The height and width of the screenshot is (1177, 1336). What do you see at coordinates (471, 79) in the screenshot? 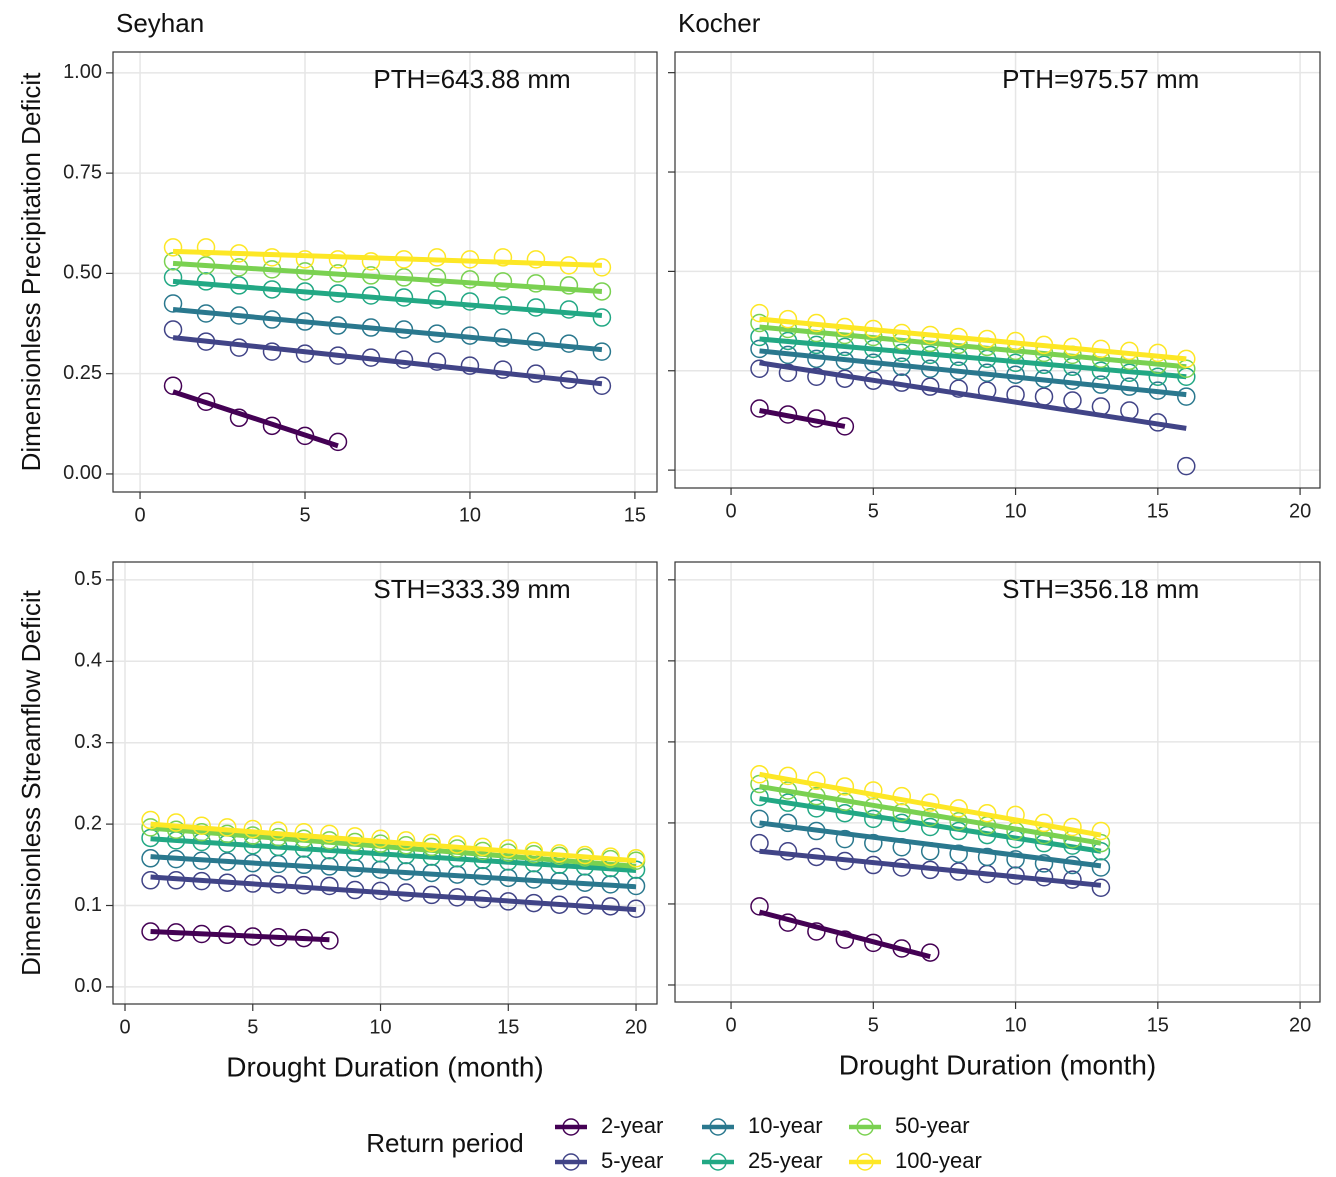
I see `annotation: PTH=643.88 mm` at bounding box center [471, 79].